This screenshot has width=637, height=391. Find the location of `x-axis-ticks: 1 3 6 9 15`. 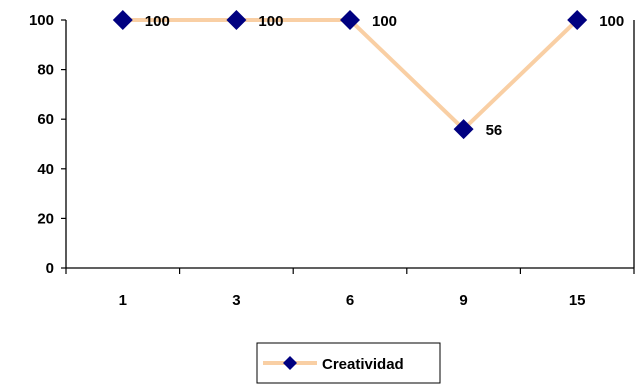

x-axis-ticks: 1 3 6 9 15 is located at coordinates (350, 288).